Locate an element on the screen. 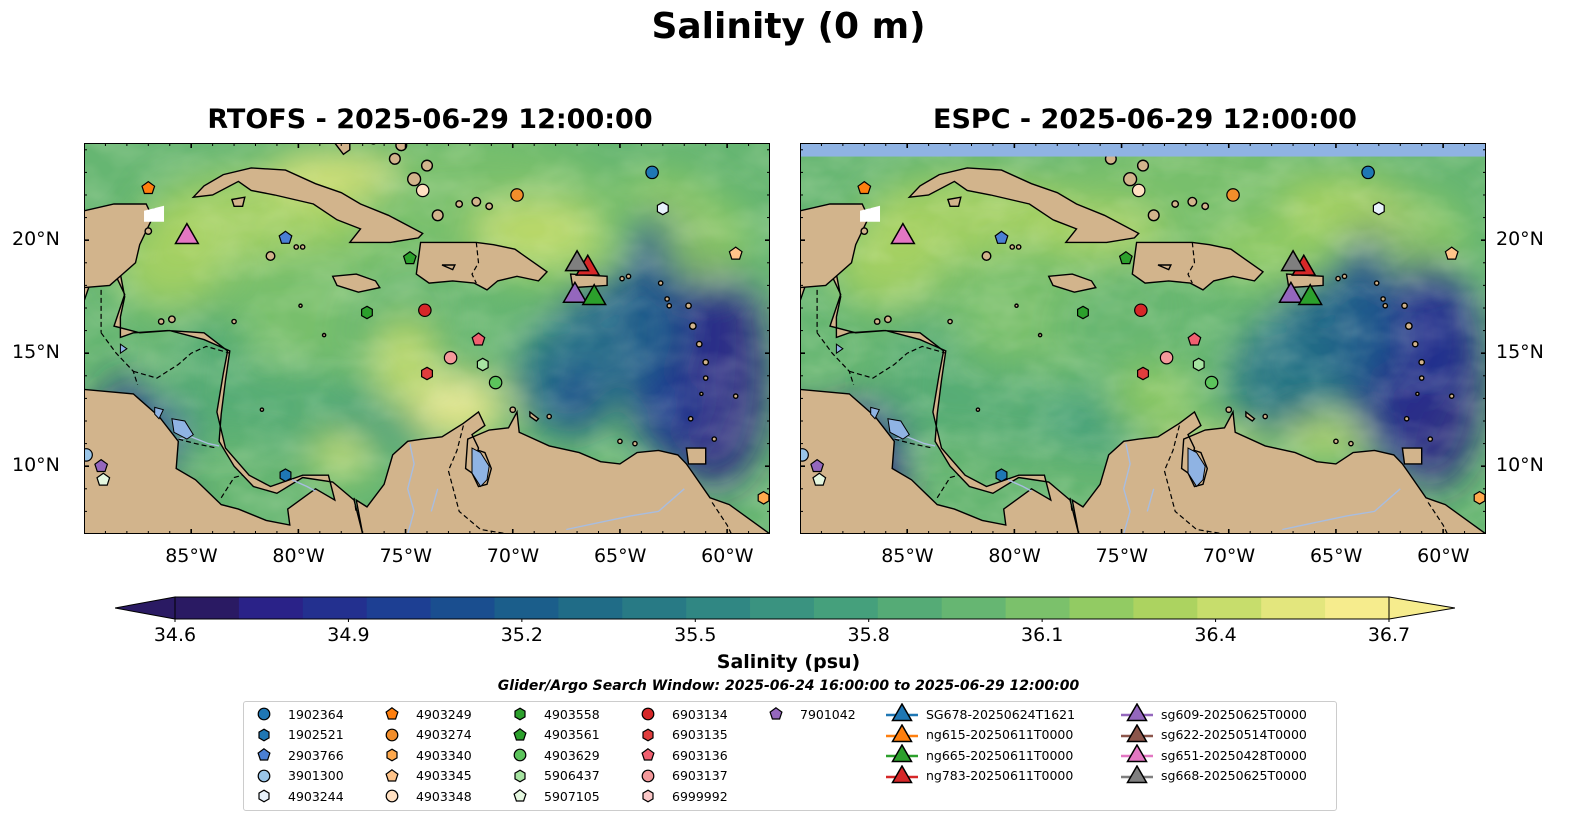 The width and height of the screenshot is (1577, 827). espc-lon-tick-label: 60°W is located at coordinates (1443, 556).